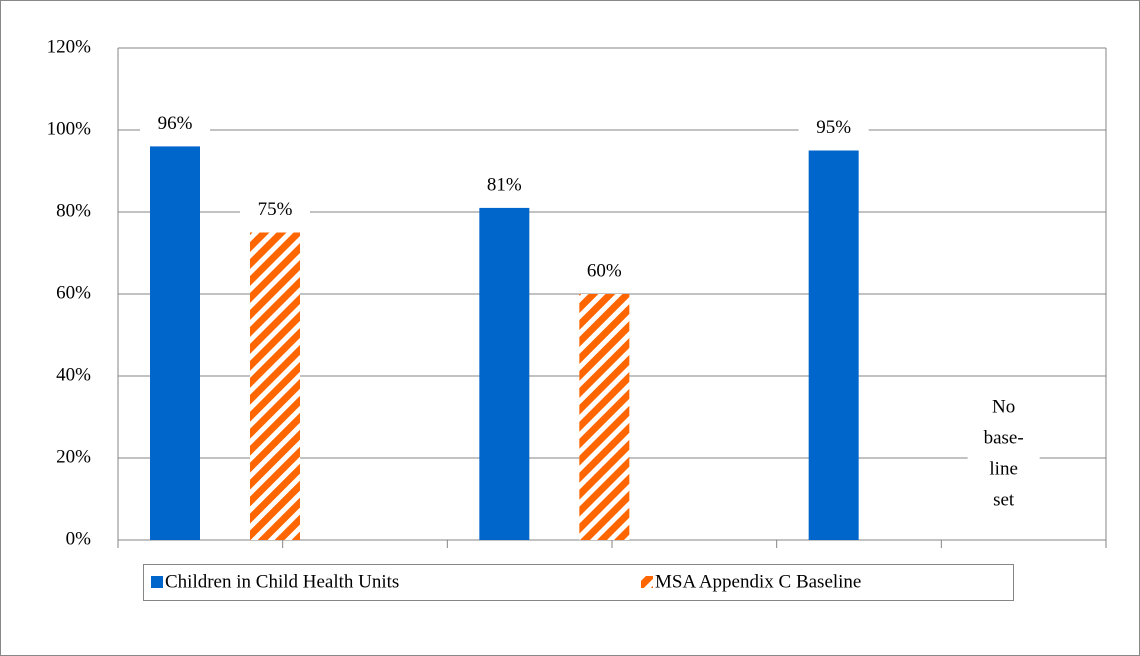  I want to click on legend-label: Children in Child Health Units, so click(282, 581).